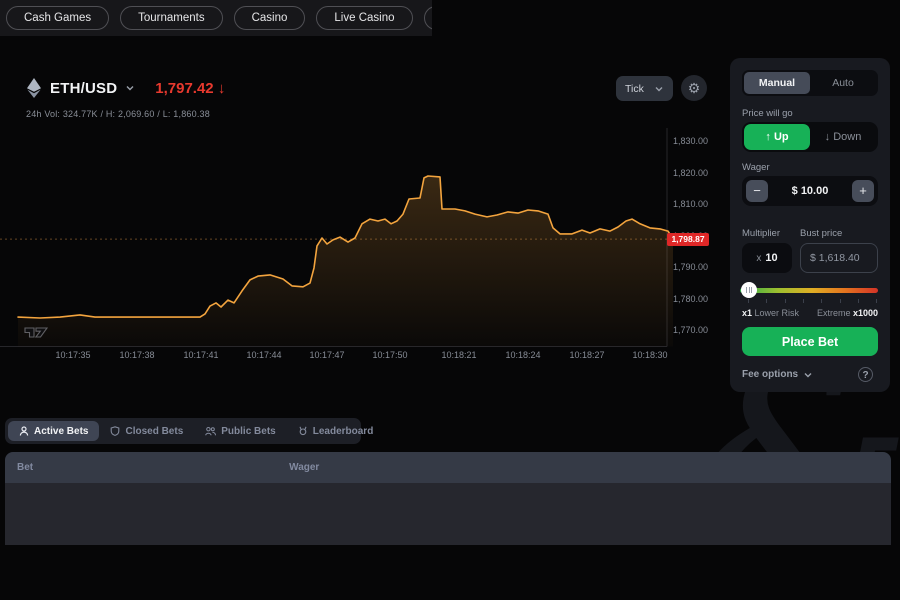  I want to click on x-axis-label: 10:17:50, so click(390, 355).